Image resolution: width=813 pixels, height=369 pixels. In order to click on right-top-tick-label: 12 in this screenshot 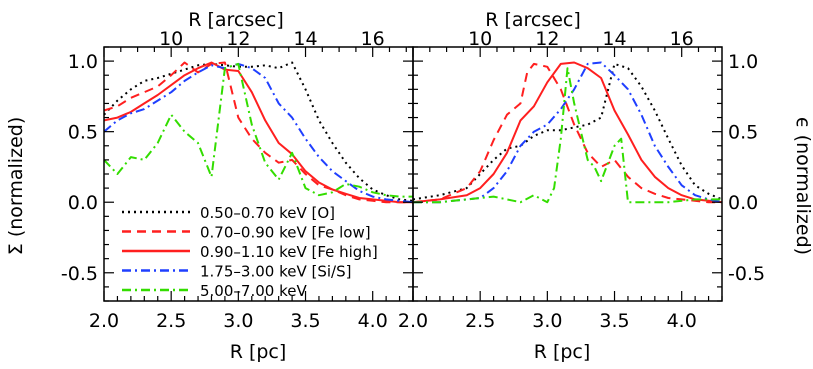, I will do `click(547, 39)`.